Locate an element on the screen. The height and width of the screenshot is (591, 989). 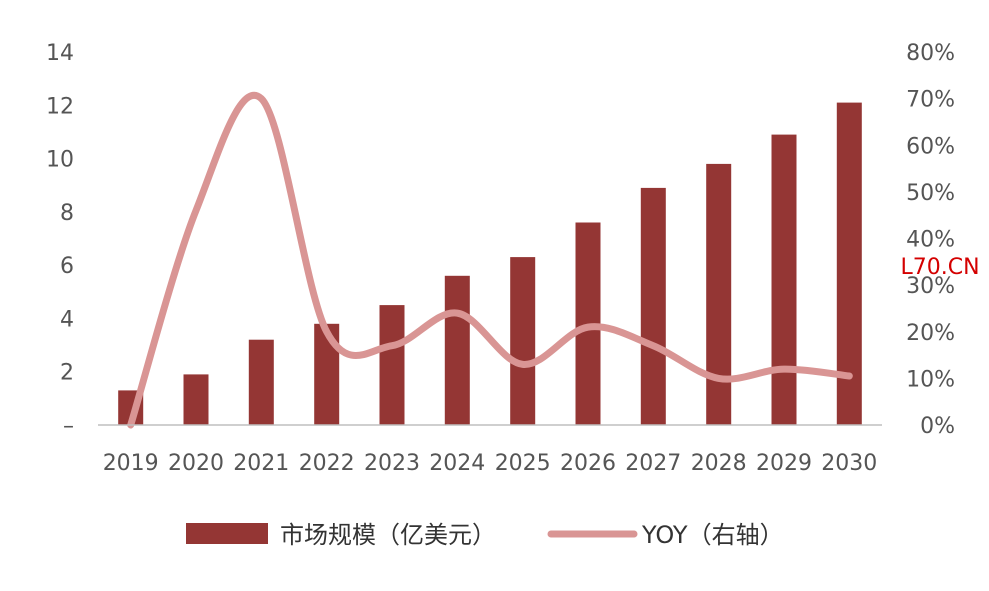
legend-bar-swatch is located at coordinates (227, 533).